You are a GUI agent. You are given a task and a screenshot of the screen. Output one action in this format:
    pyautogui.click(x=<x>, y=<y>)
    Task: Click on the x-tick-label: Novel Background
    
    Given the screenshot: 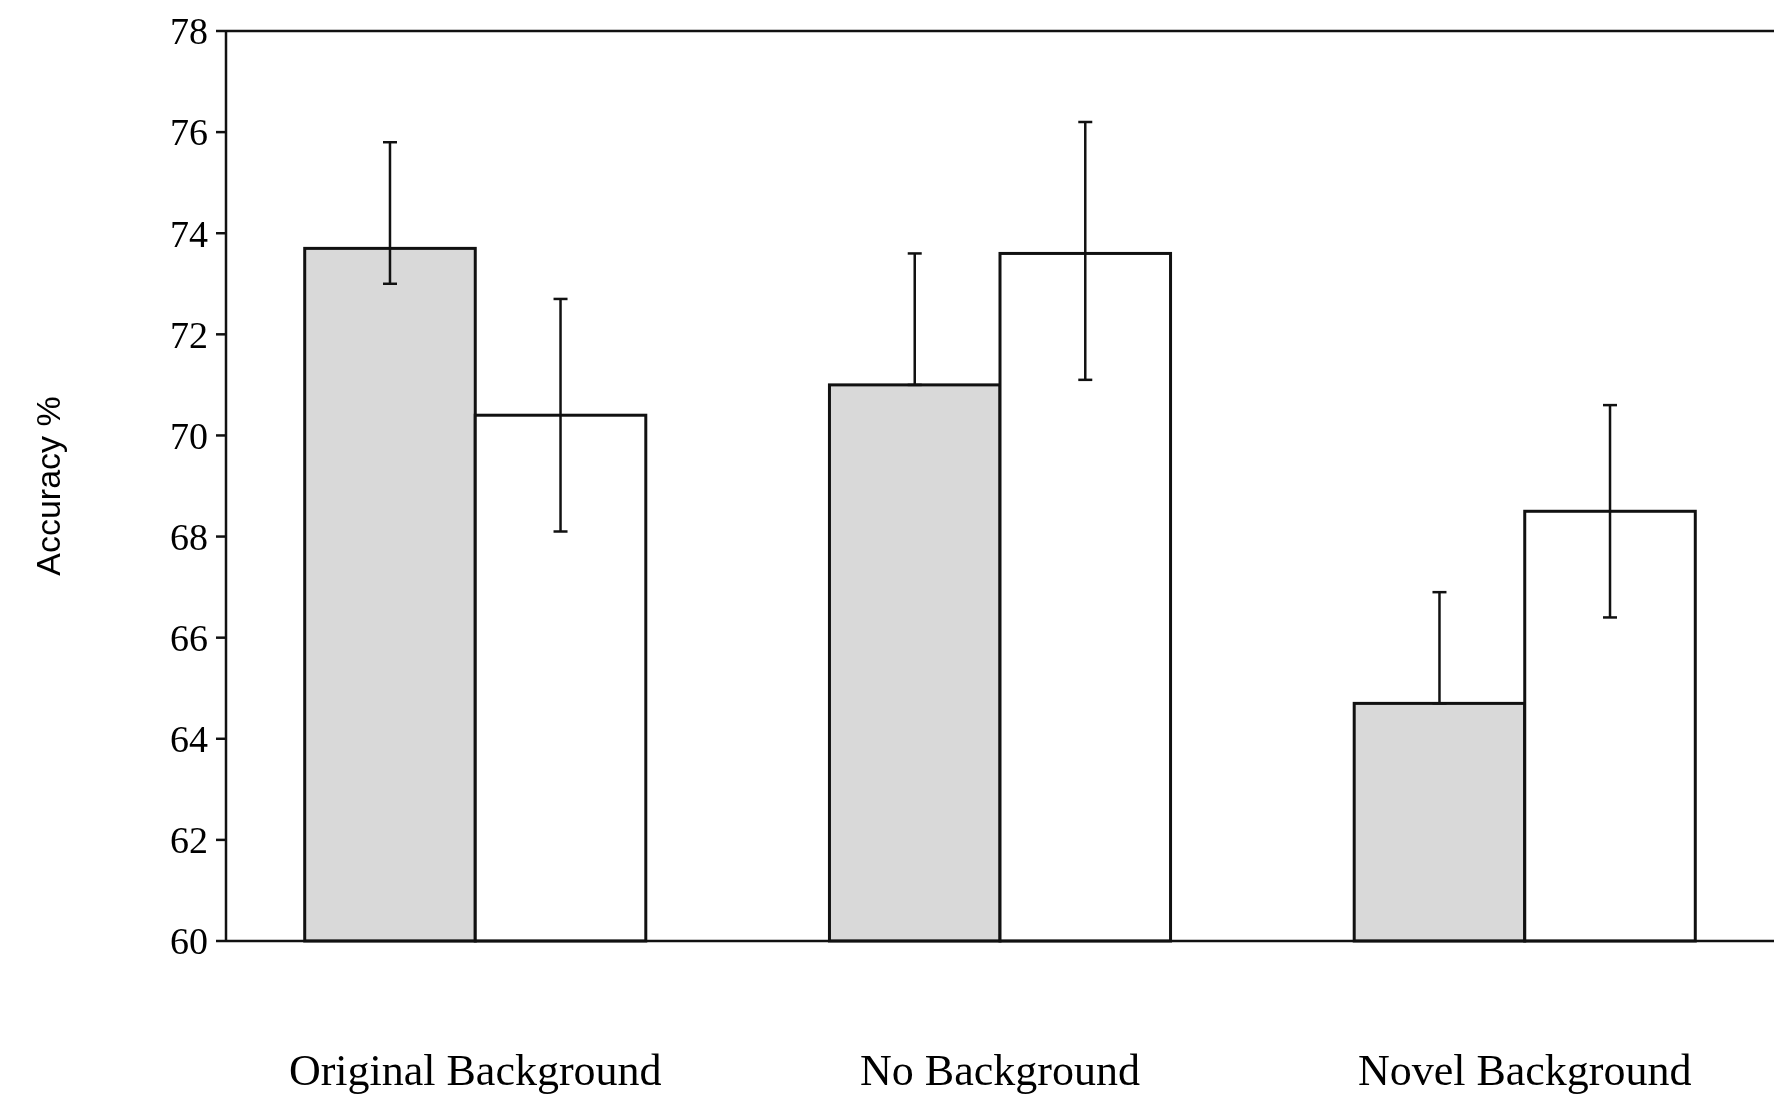 What is the action you would take?
    pyautogui.click(x=1524, y=1070)
    